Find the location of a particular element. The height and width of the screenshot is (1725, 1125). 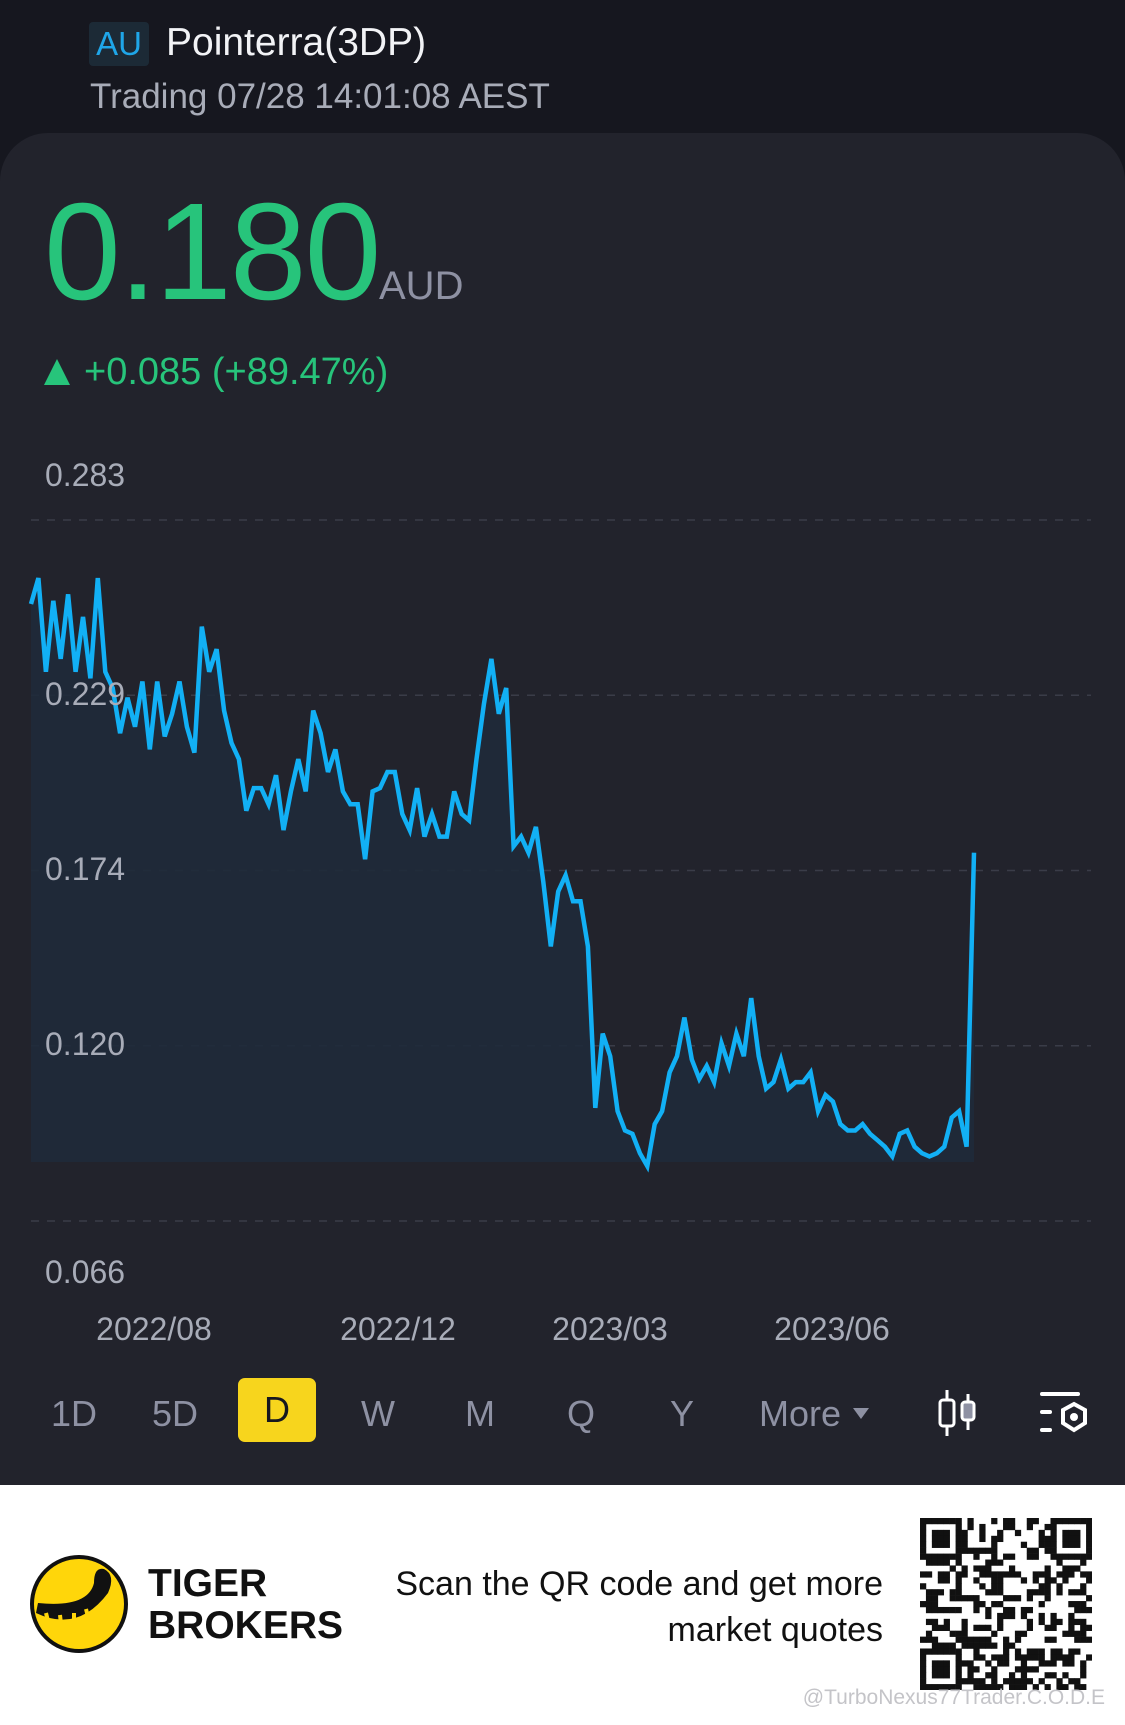

timeframe-5d: 5D is located at coordinates (175, 1413).